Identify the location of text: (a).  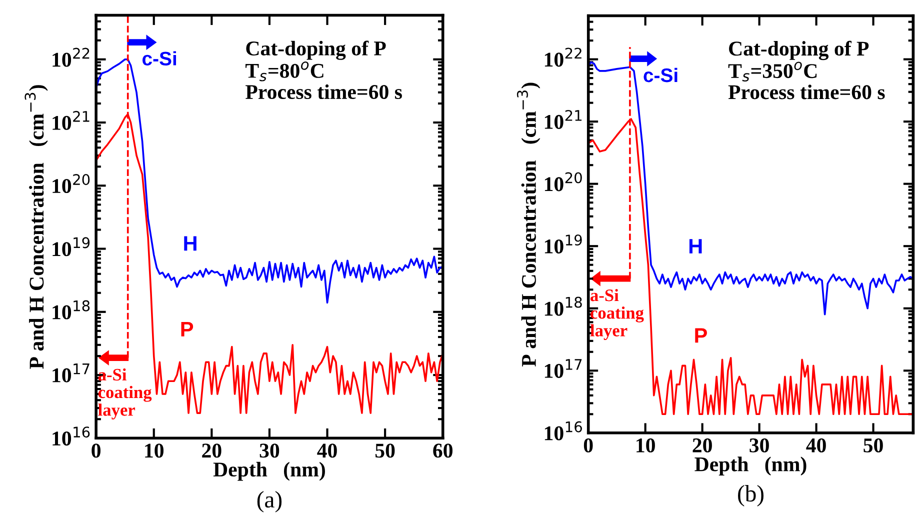
(269, 501).